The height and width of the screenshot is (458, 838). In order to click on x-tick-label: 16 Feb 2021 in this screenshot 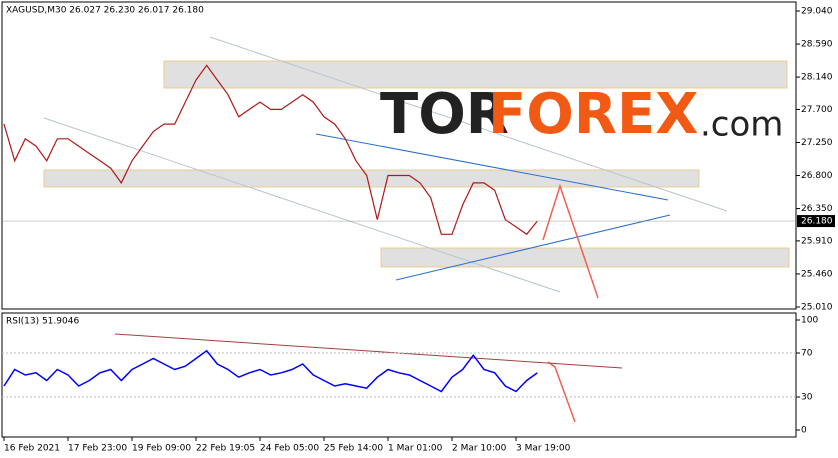, I will do `click(32, 449)`.